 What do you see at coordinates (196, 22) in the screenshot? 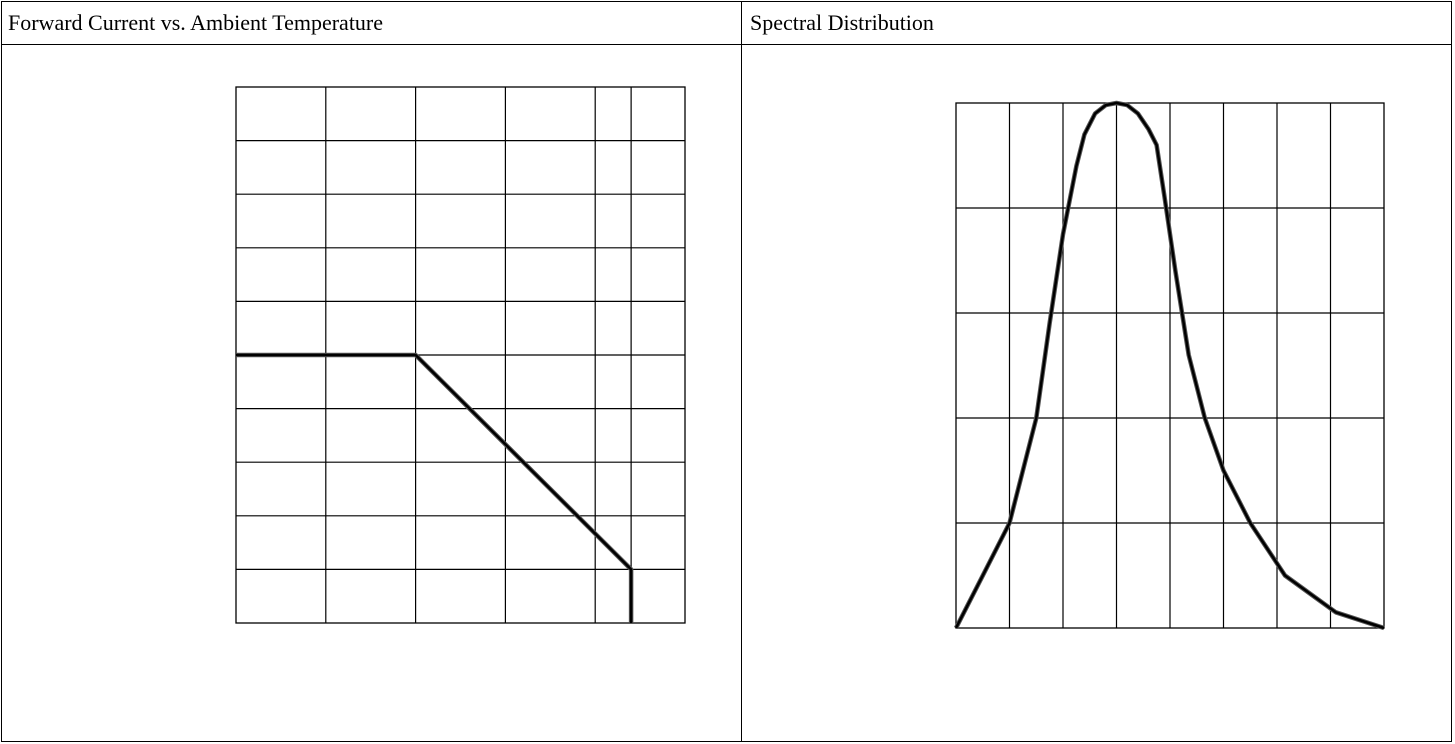
I see `left-chart-title: Forward Current vs. Ambient Temperature` at bounding box center [196, 22].